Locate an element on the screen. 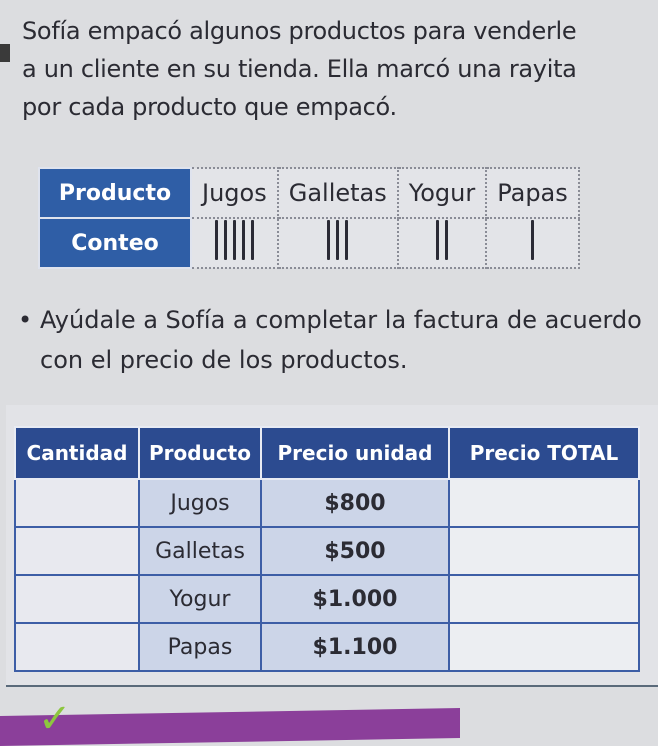  count-row: Conteo is located at coordinates (309, 243).